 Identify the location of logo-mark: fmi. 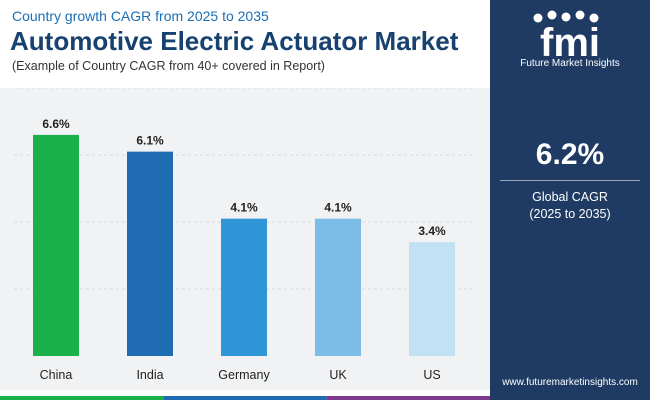
(570, 43).